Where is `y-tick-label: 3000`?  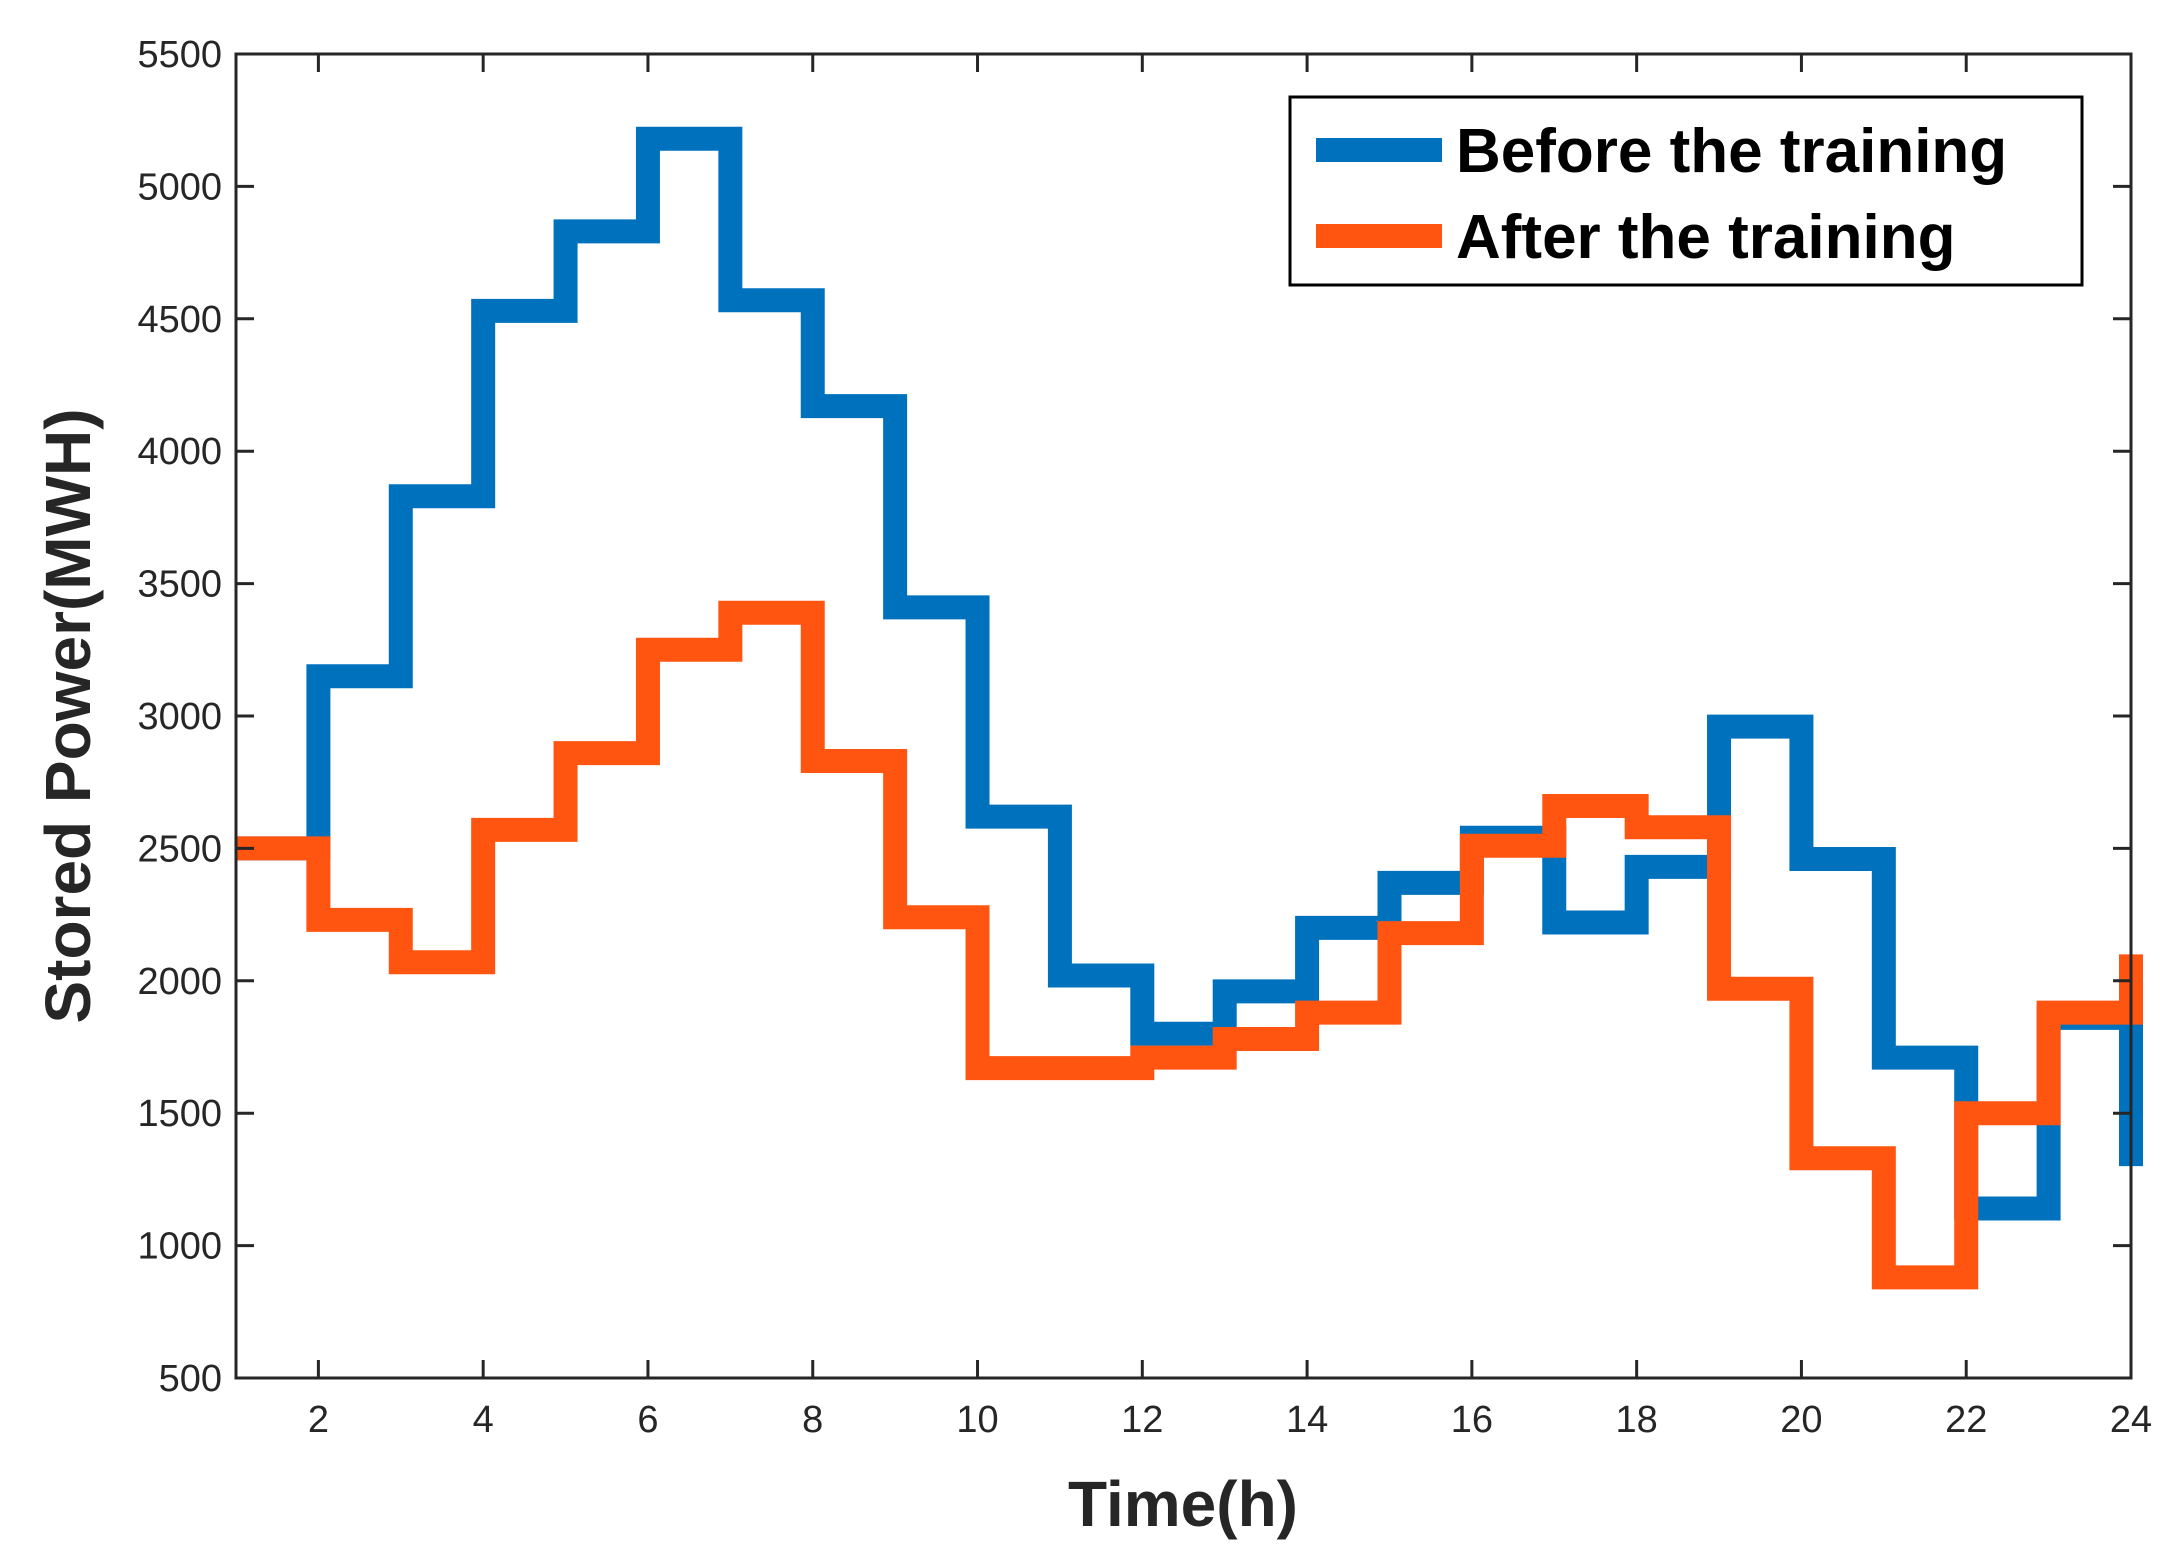 y-tick-label: 3000 is located at coordinates (179, 717).